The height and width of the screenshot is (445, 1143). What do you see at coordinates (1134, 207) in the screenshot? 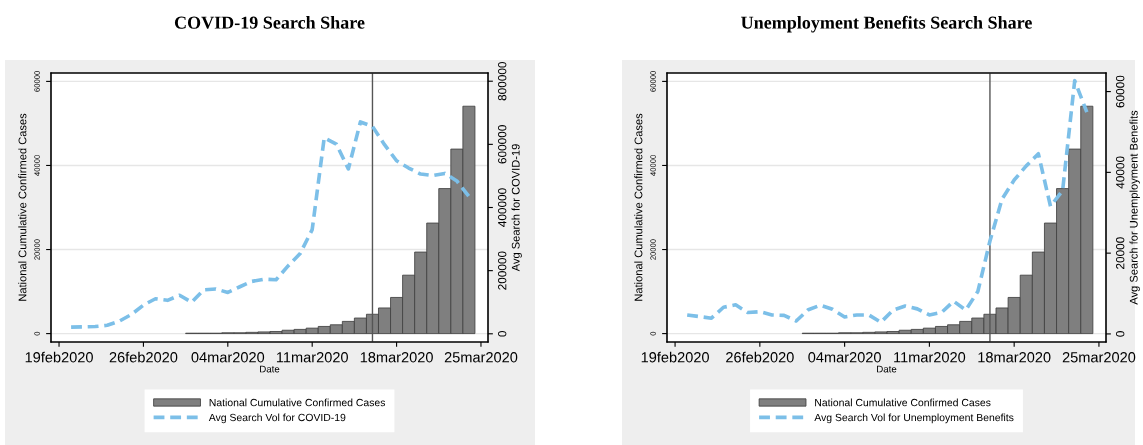
I see `y2-axis-title: Avg Search for Unemployment Benefits` at bounding box center [1134, 207].